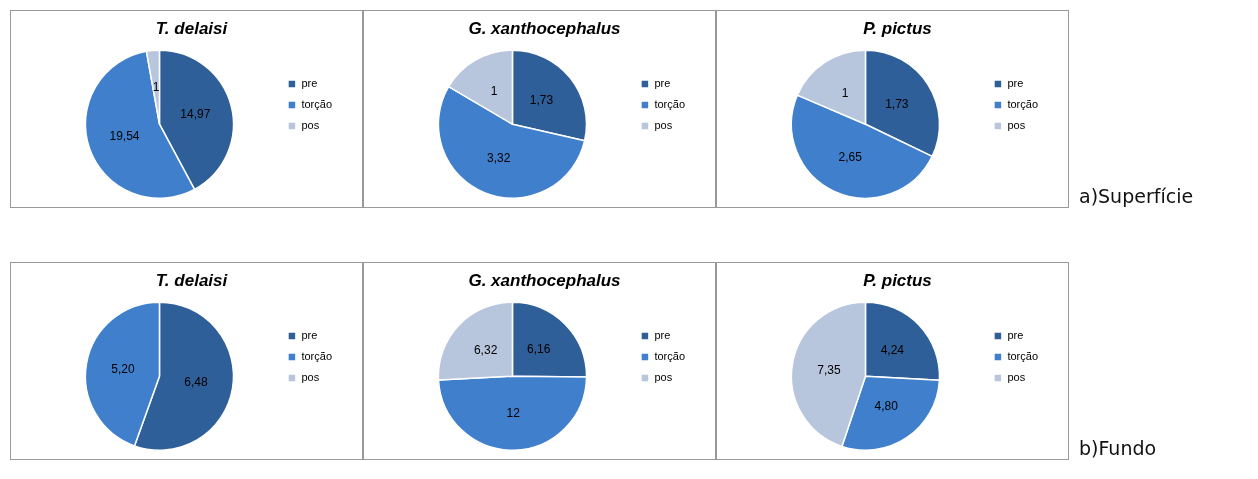 Image resolution: width=1258 pixels, height=479 pixels. Describe the element at coordinates (1136, 196) in the screenshot. I see `text: a)Superfície` at that location.